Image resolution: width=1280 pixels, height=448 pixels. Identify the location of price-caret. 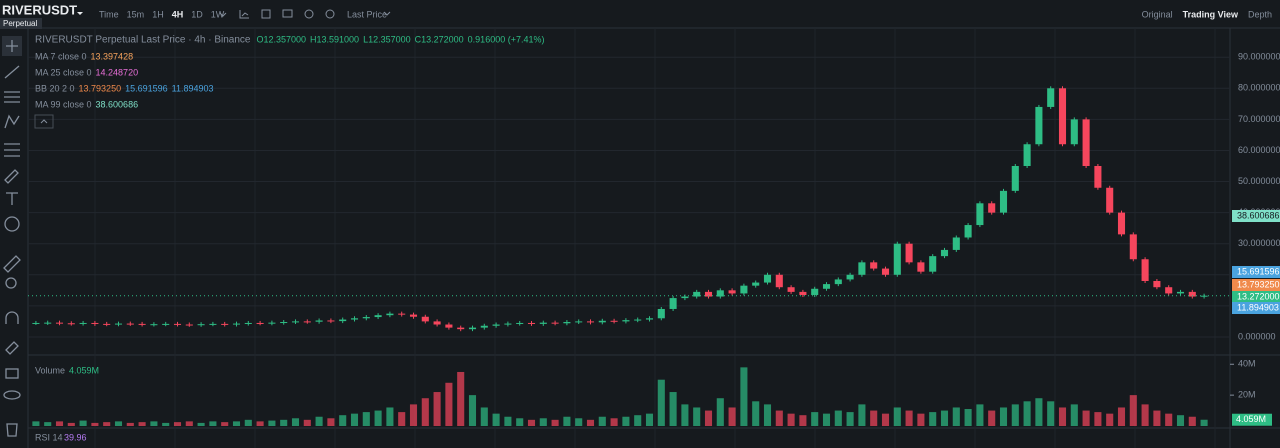
(387, 13).